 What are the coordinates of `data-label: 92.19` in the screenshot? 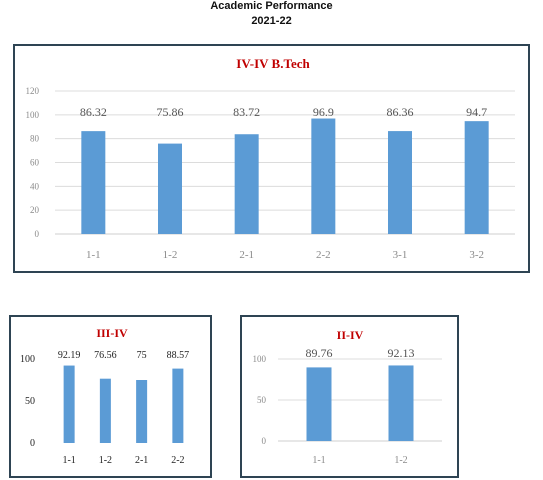 It's located at (69, 355).